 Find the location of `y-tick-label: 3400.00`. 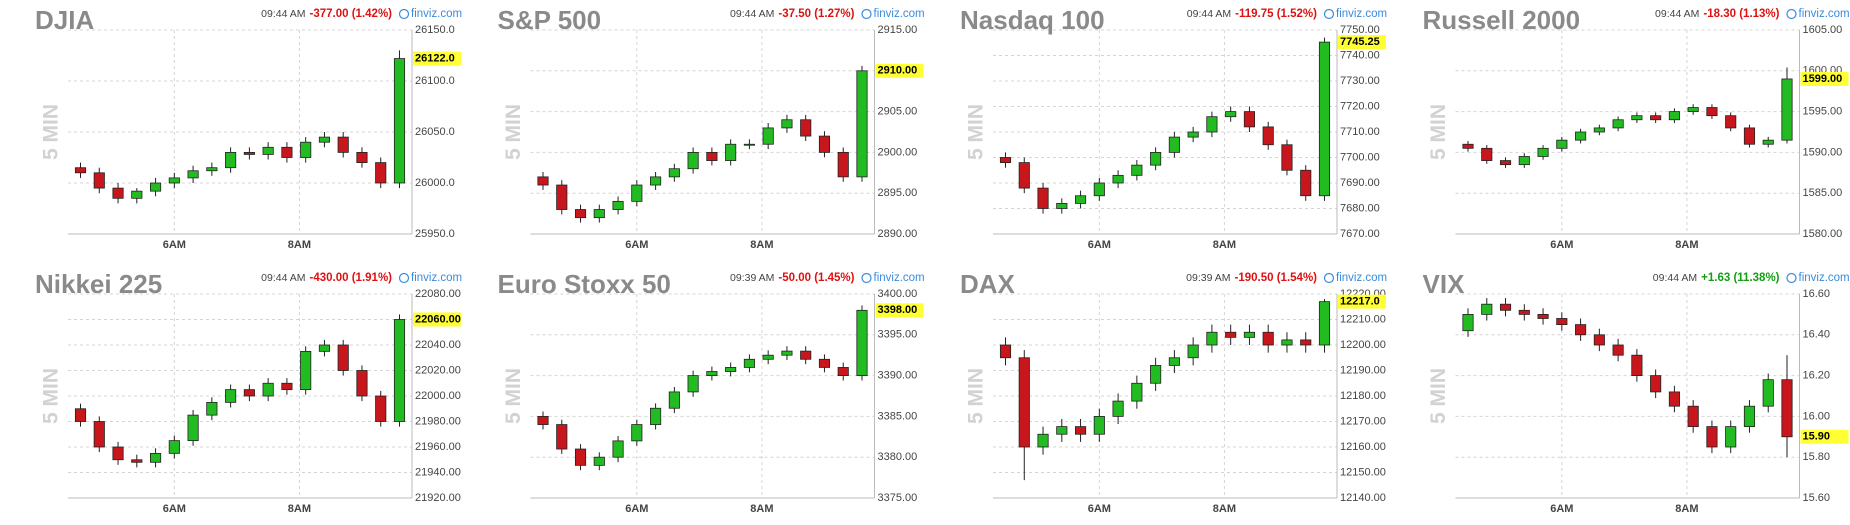

y-tick-label: 3400.00 is located at coordinates (898, 294).